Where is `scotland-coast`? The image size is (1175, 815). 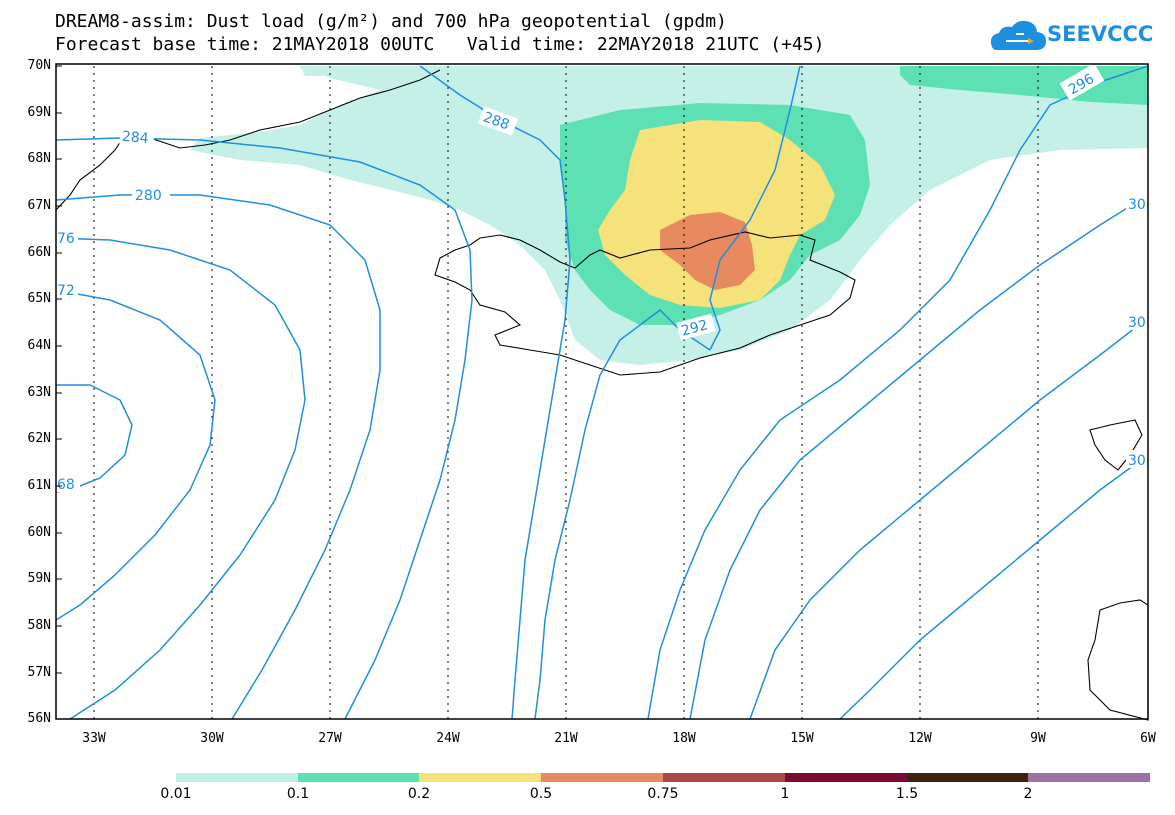 scotland-coast is located at coordinates (1118, 660).